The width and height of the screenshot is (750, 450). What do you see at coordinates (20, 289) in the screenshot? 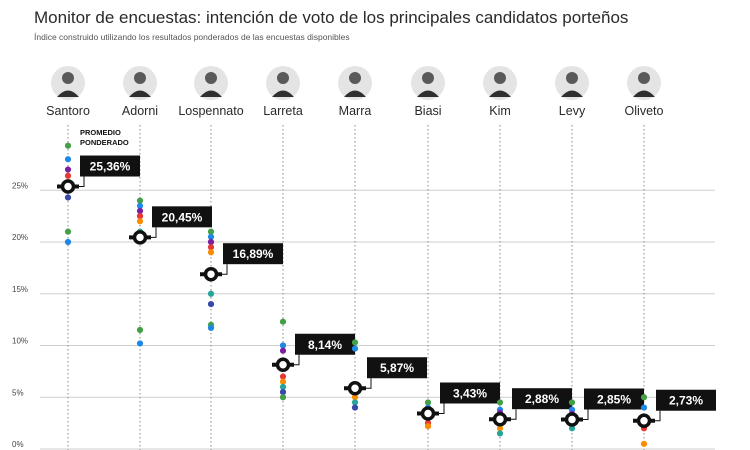
I see `y-tick-label: 15%` at bounding box center [20, 289].